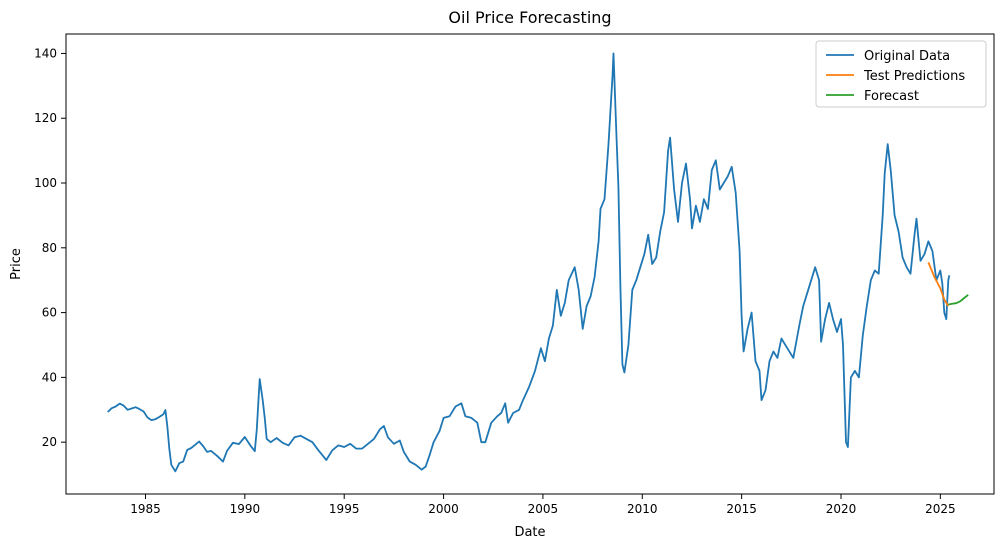  What do you see at coordinates (443, 509) in the screenshot?
I see `x-tick-label: 2000` at bounding box center [443, 509].